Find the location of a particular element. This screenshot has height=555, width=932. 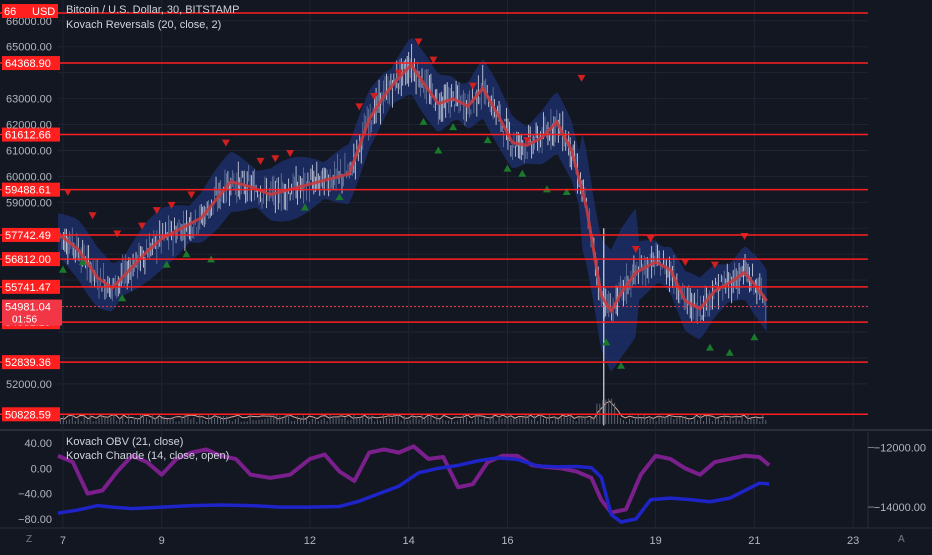

chande-axis-label: 0.00 is located at coordinates (41, 469).